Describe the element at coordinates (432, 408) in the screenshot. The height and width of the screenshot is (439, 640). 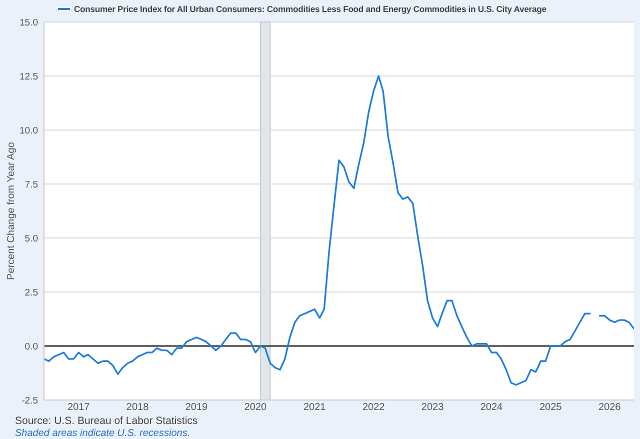
I see `x-tick-label: 2023` at that location.